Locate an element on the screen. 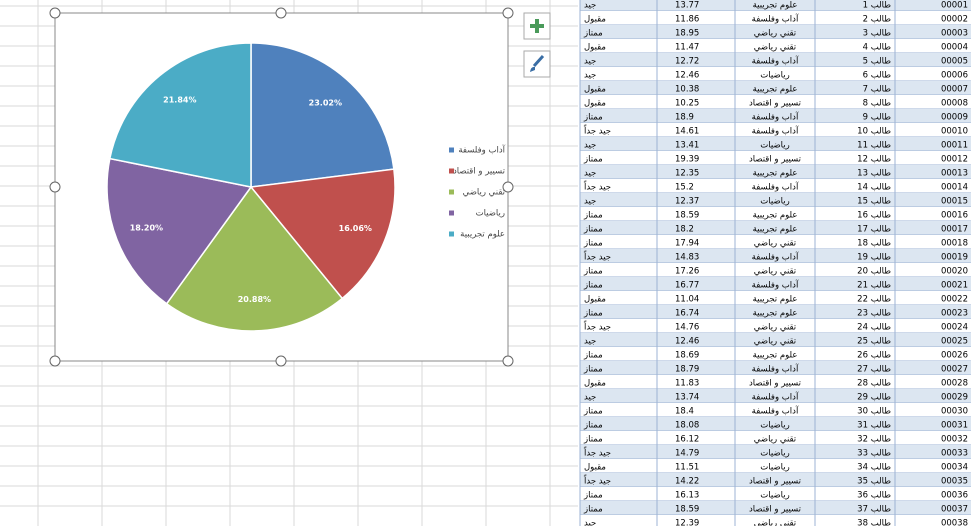 This screenshot has width=971, height=526. table-cell: طالب 5 is located at coordinates (877, 62).